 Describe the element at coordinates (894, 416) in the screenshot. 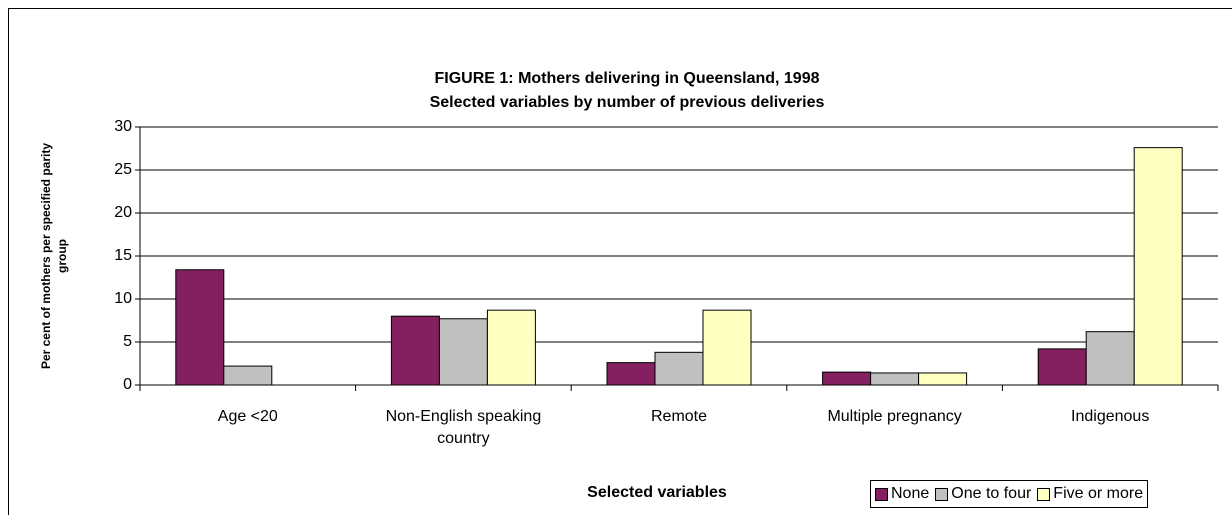

I see `x-tick-label: Multiple pregnancy` at that location.